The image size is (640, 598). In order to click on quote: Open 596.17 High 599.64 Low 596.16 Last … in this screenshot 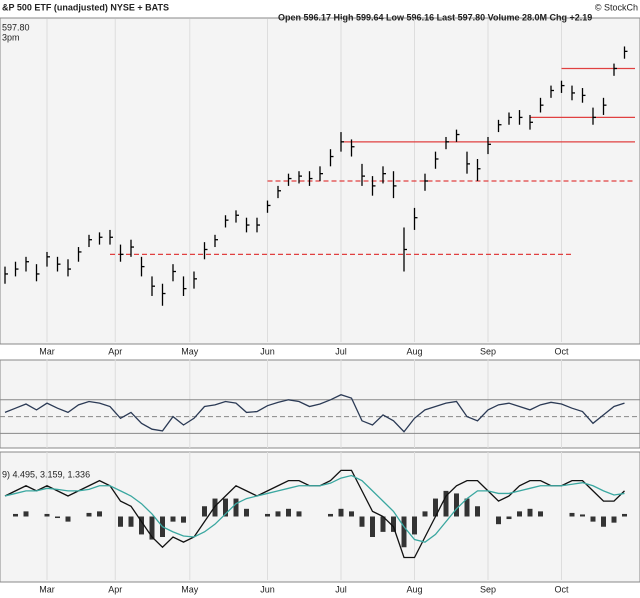, I will do `click(435, 17)`.